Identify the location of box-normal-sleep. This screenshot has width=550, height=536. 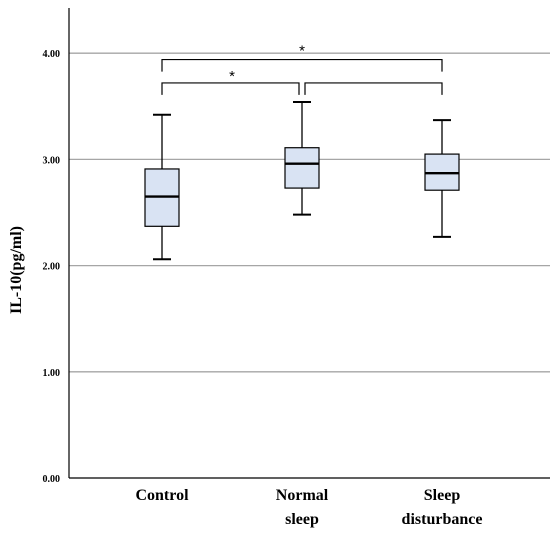
(302, 158).